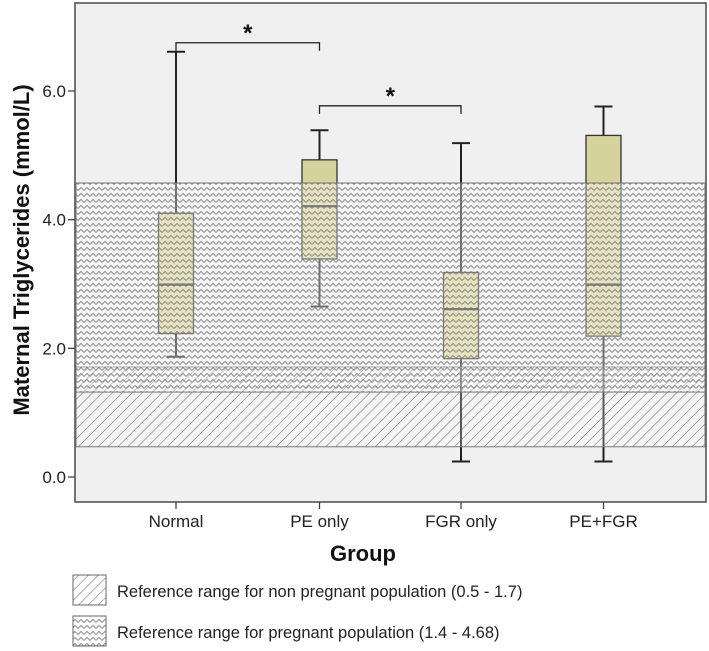  I want to click on y-tick-label: 2.0, so click(54, 348).